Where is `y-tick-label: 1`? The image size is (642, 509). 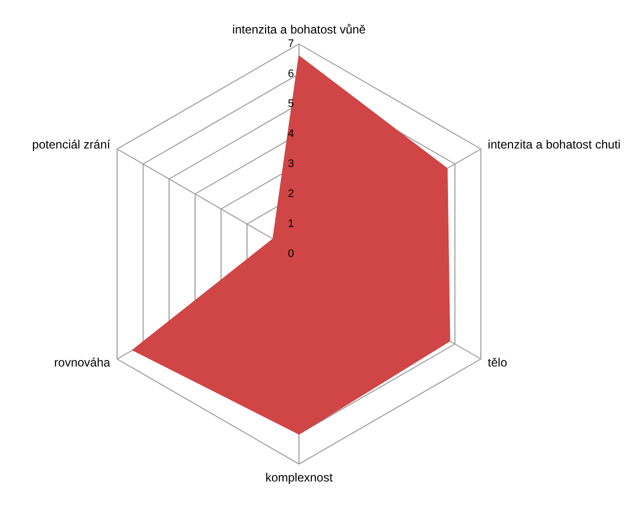 y-tick-label: 1 is located at coordinates (291, 224).